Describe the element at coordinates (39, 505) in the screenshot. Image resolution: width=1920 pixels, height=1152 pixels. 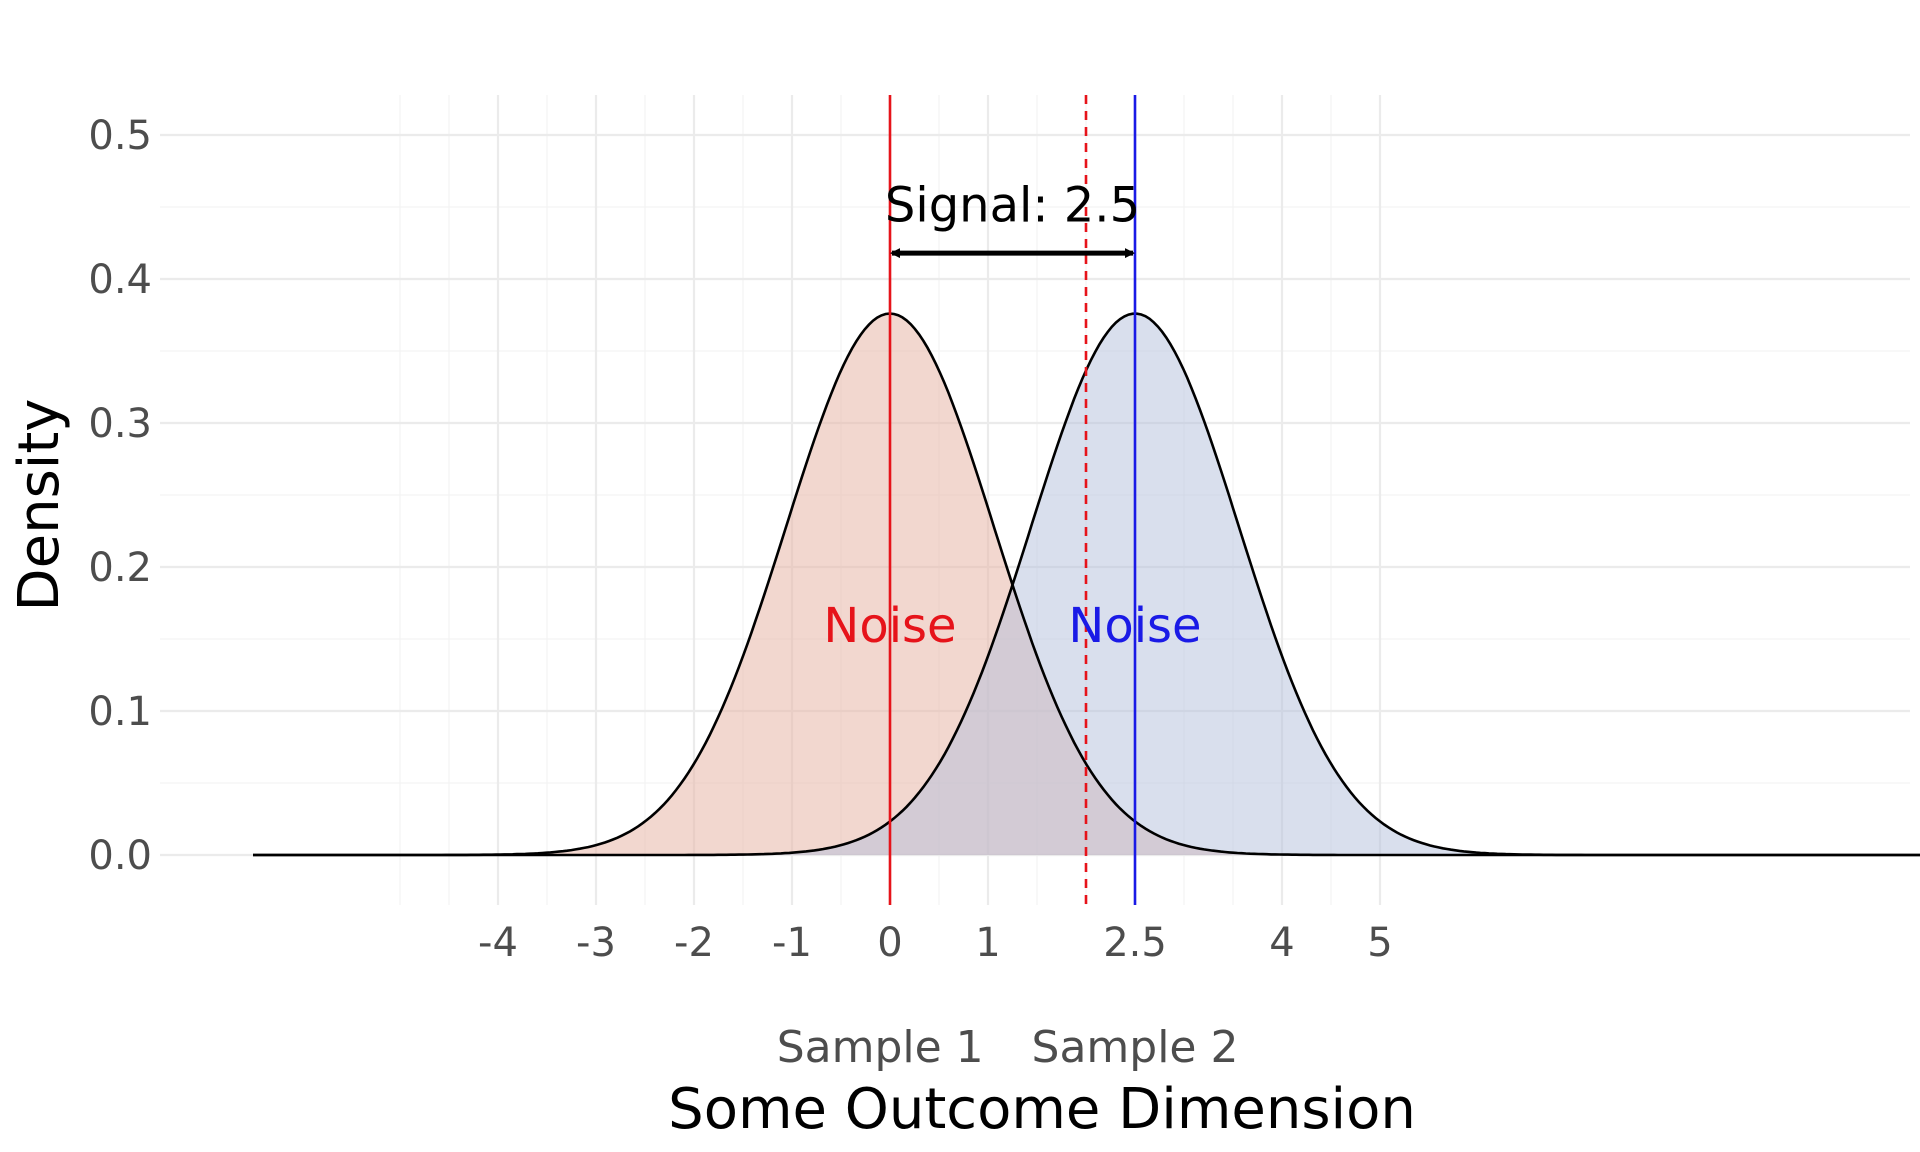
I see `y-axis-title: Density` at that location.